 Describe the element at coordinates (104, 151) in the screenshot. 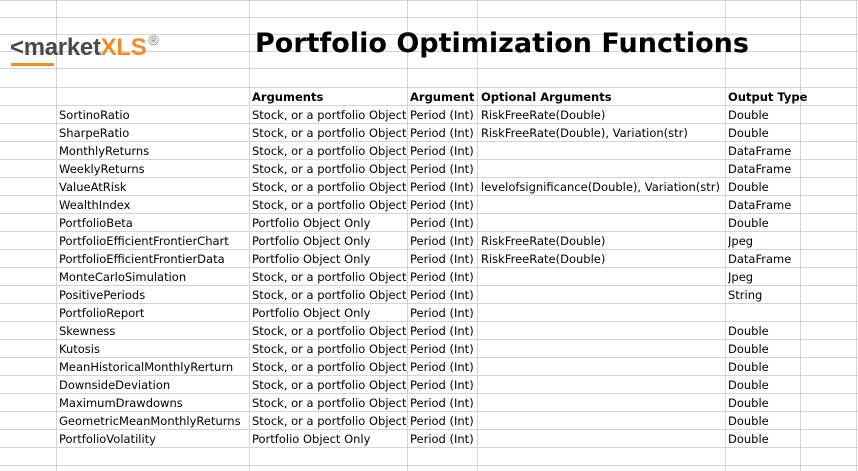

I see `function-name-cell: MonthlyReturns` at that location.